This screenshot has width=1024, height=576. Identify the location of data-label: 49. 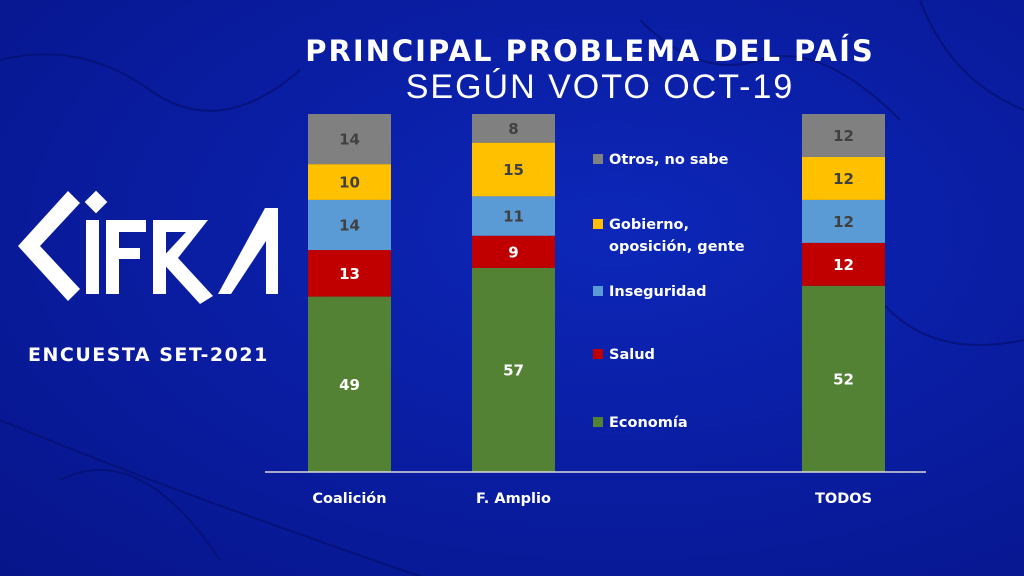
(349, 385).